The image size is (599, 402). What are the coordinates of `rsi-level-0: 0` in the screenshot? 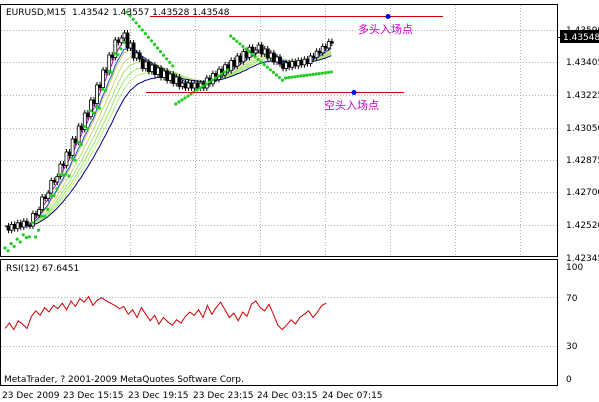 It's located at (569, 380).